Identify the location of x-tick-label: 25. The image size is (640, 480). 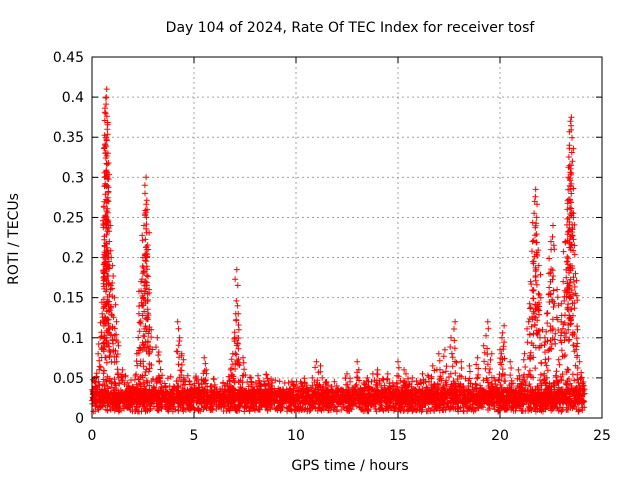
(602, 436).